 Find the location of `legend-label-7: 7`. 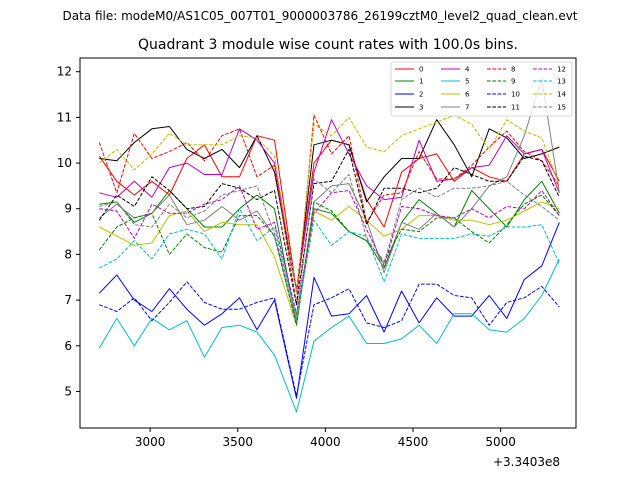

legend-label-7: 7 is located at coordinates (467, 108).